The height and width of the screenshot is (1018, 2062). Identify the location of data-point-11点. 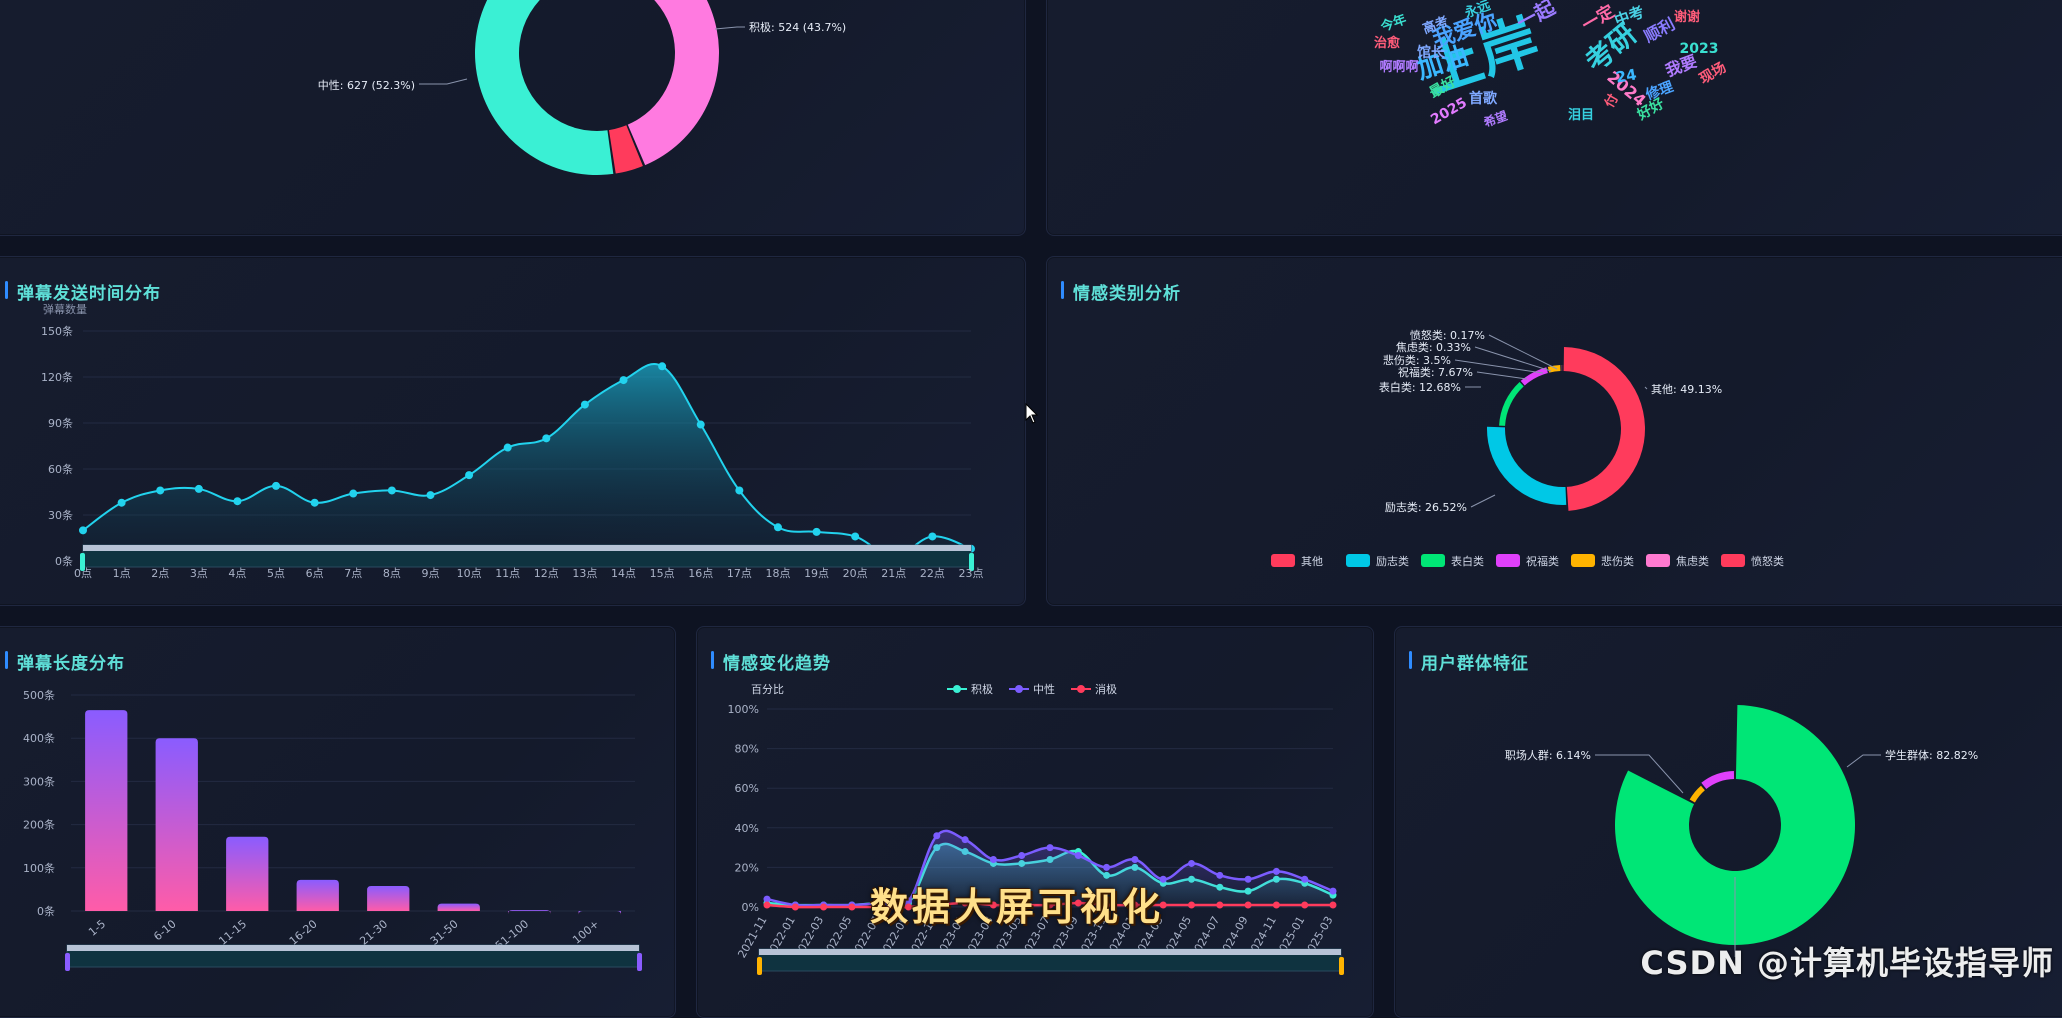
(508, 448).